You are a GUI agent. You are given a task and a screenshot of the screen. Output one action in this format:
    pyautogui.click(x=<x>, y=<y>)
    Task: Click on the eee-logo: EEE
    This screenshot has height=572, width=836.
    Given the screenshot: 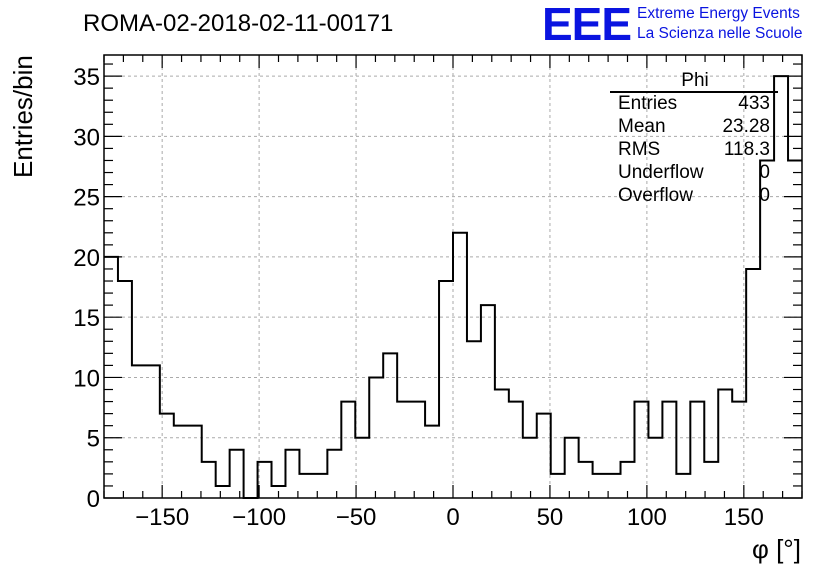 What is the action you would take?
    pyautogui.click(x=587, y=25)
    